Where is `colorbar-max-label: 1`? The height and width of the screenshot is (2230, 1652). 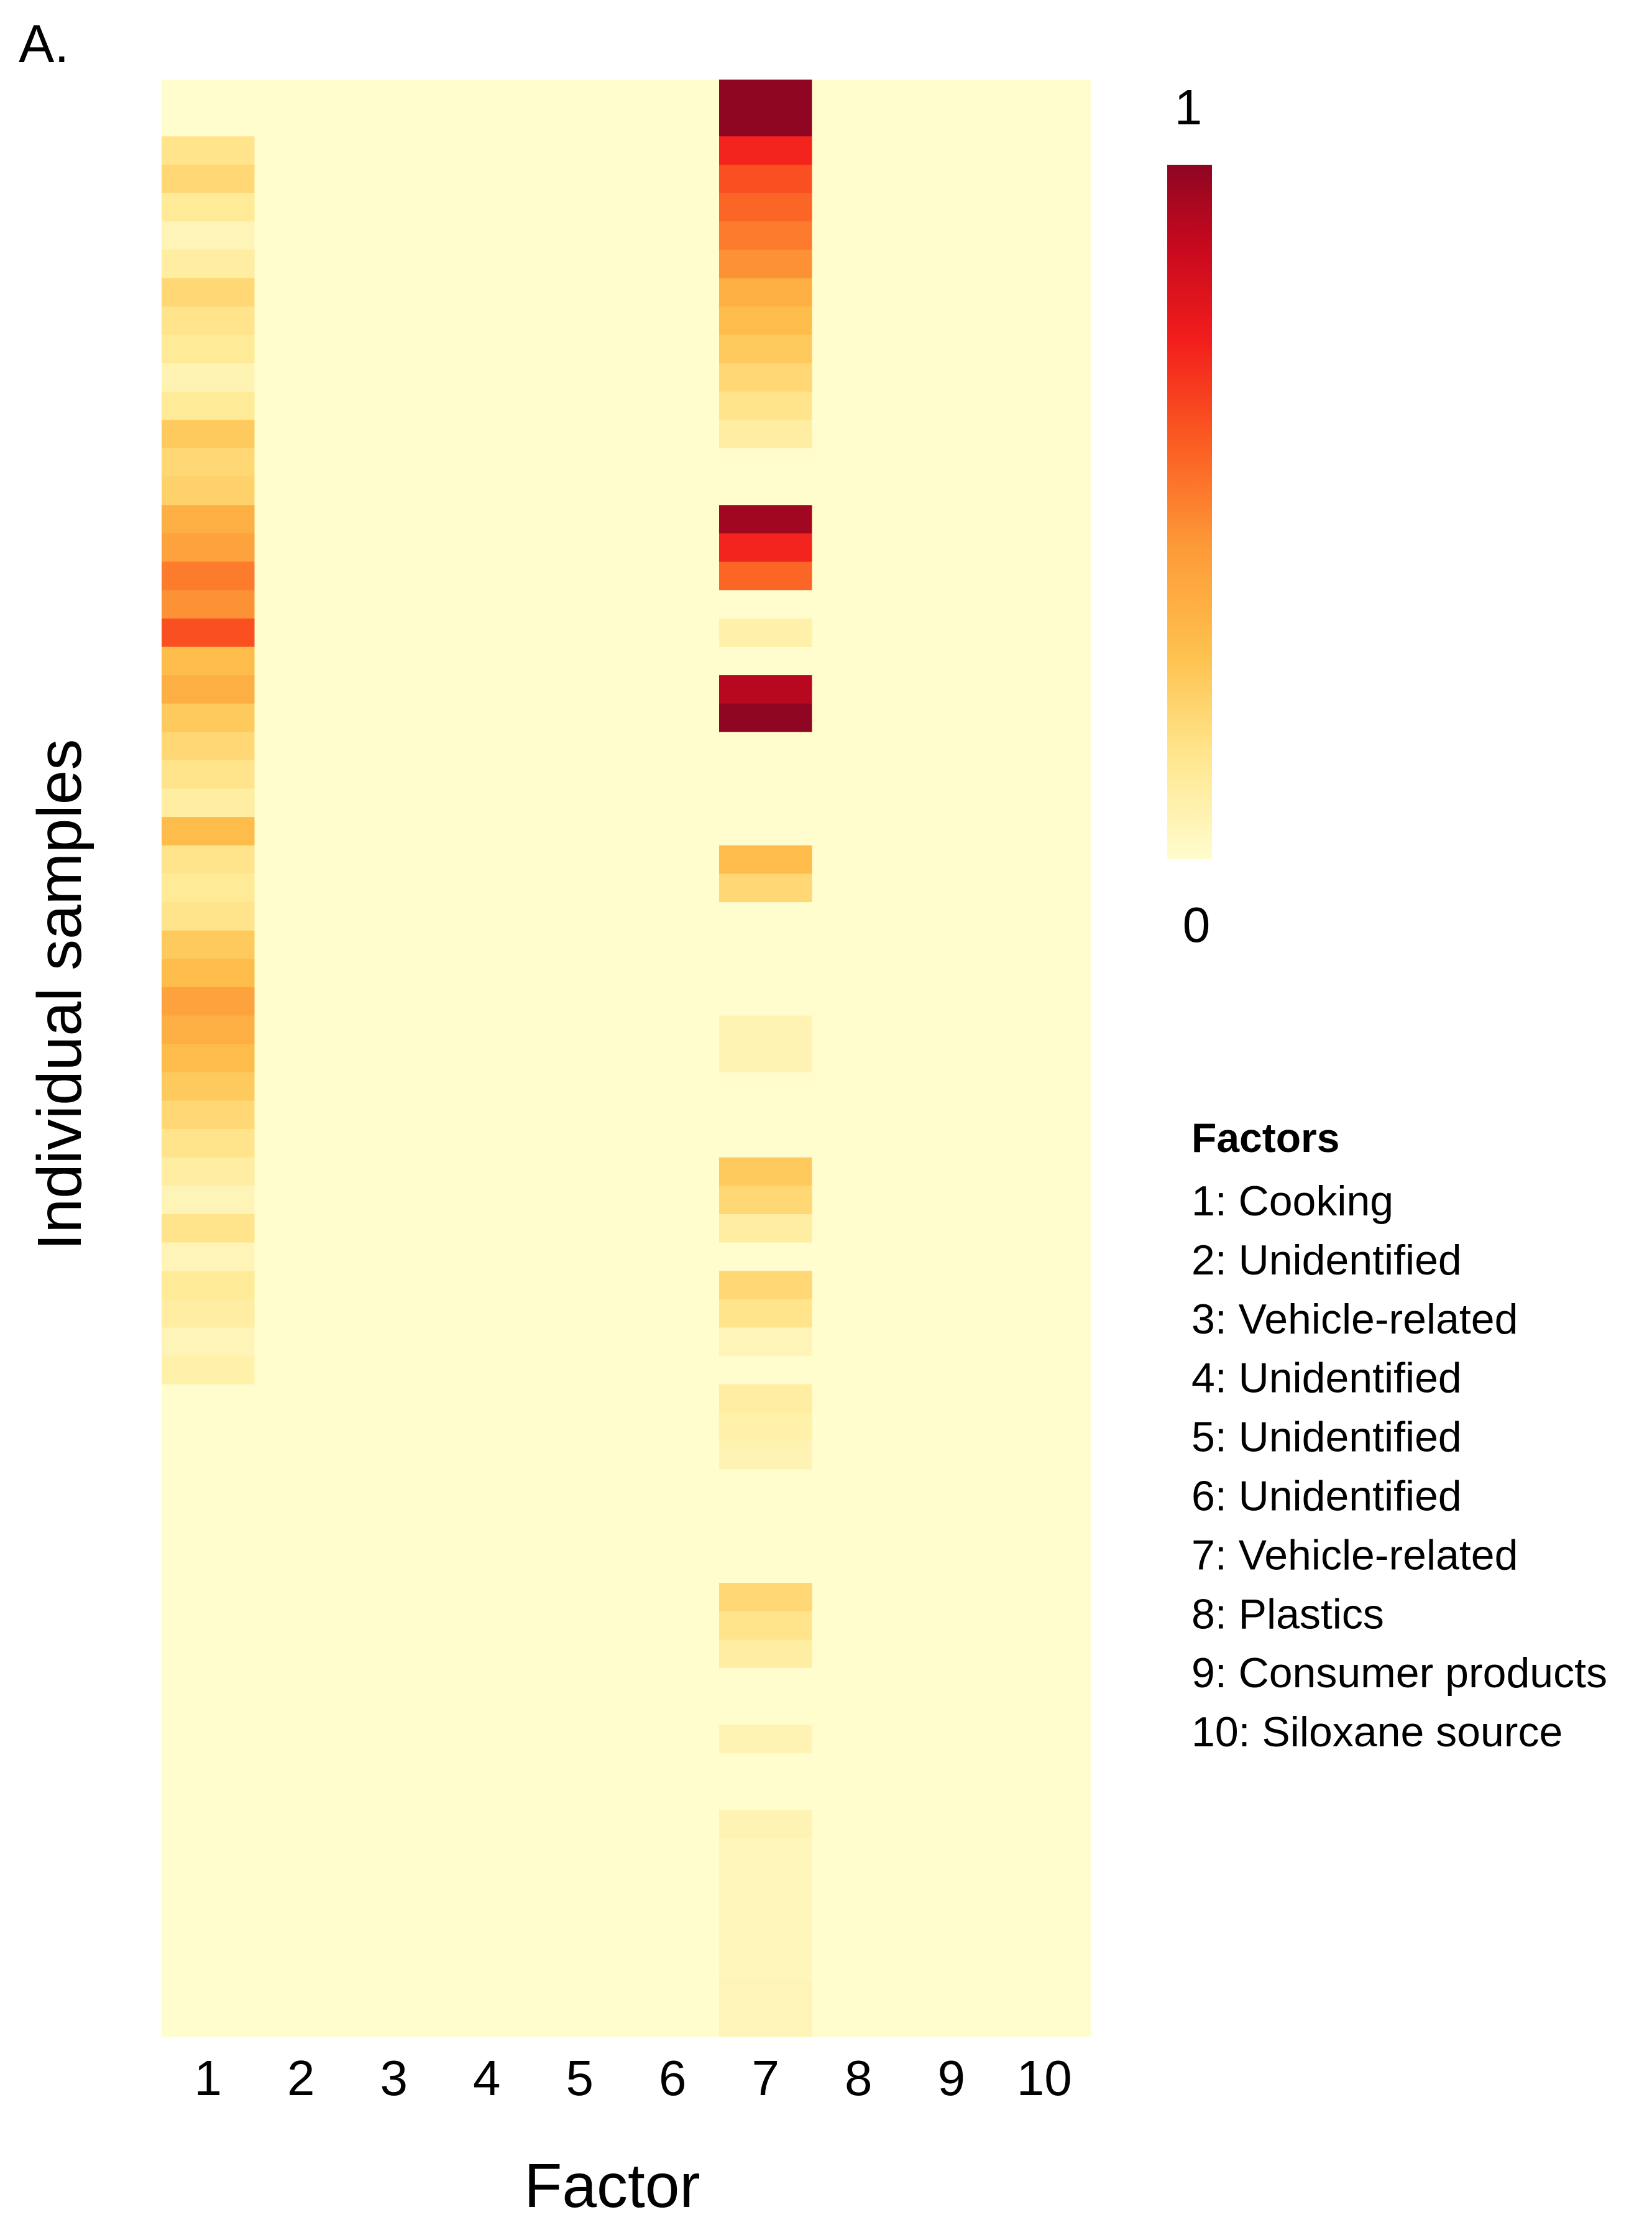 colorbar-max-label: 1 is located at coordinates (1189, 107).